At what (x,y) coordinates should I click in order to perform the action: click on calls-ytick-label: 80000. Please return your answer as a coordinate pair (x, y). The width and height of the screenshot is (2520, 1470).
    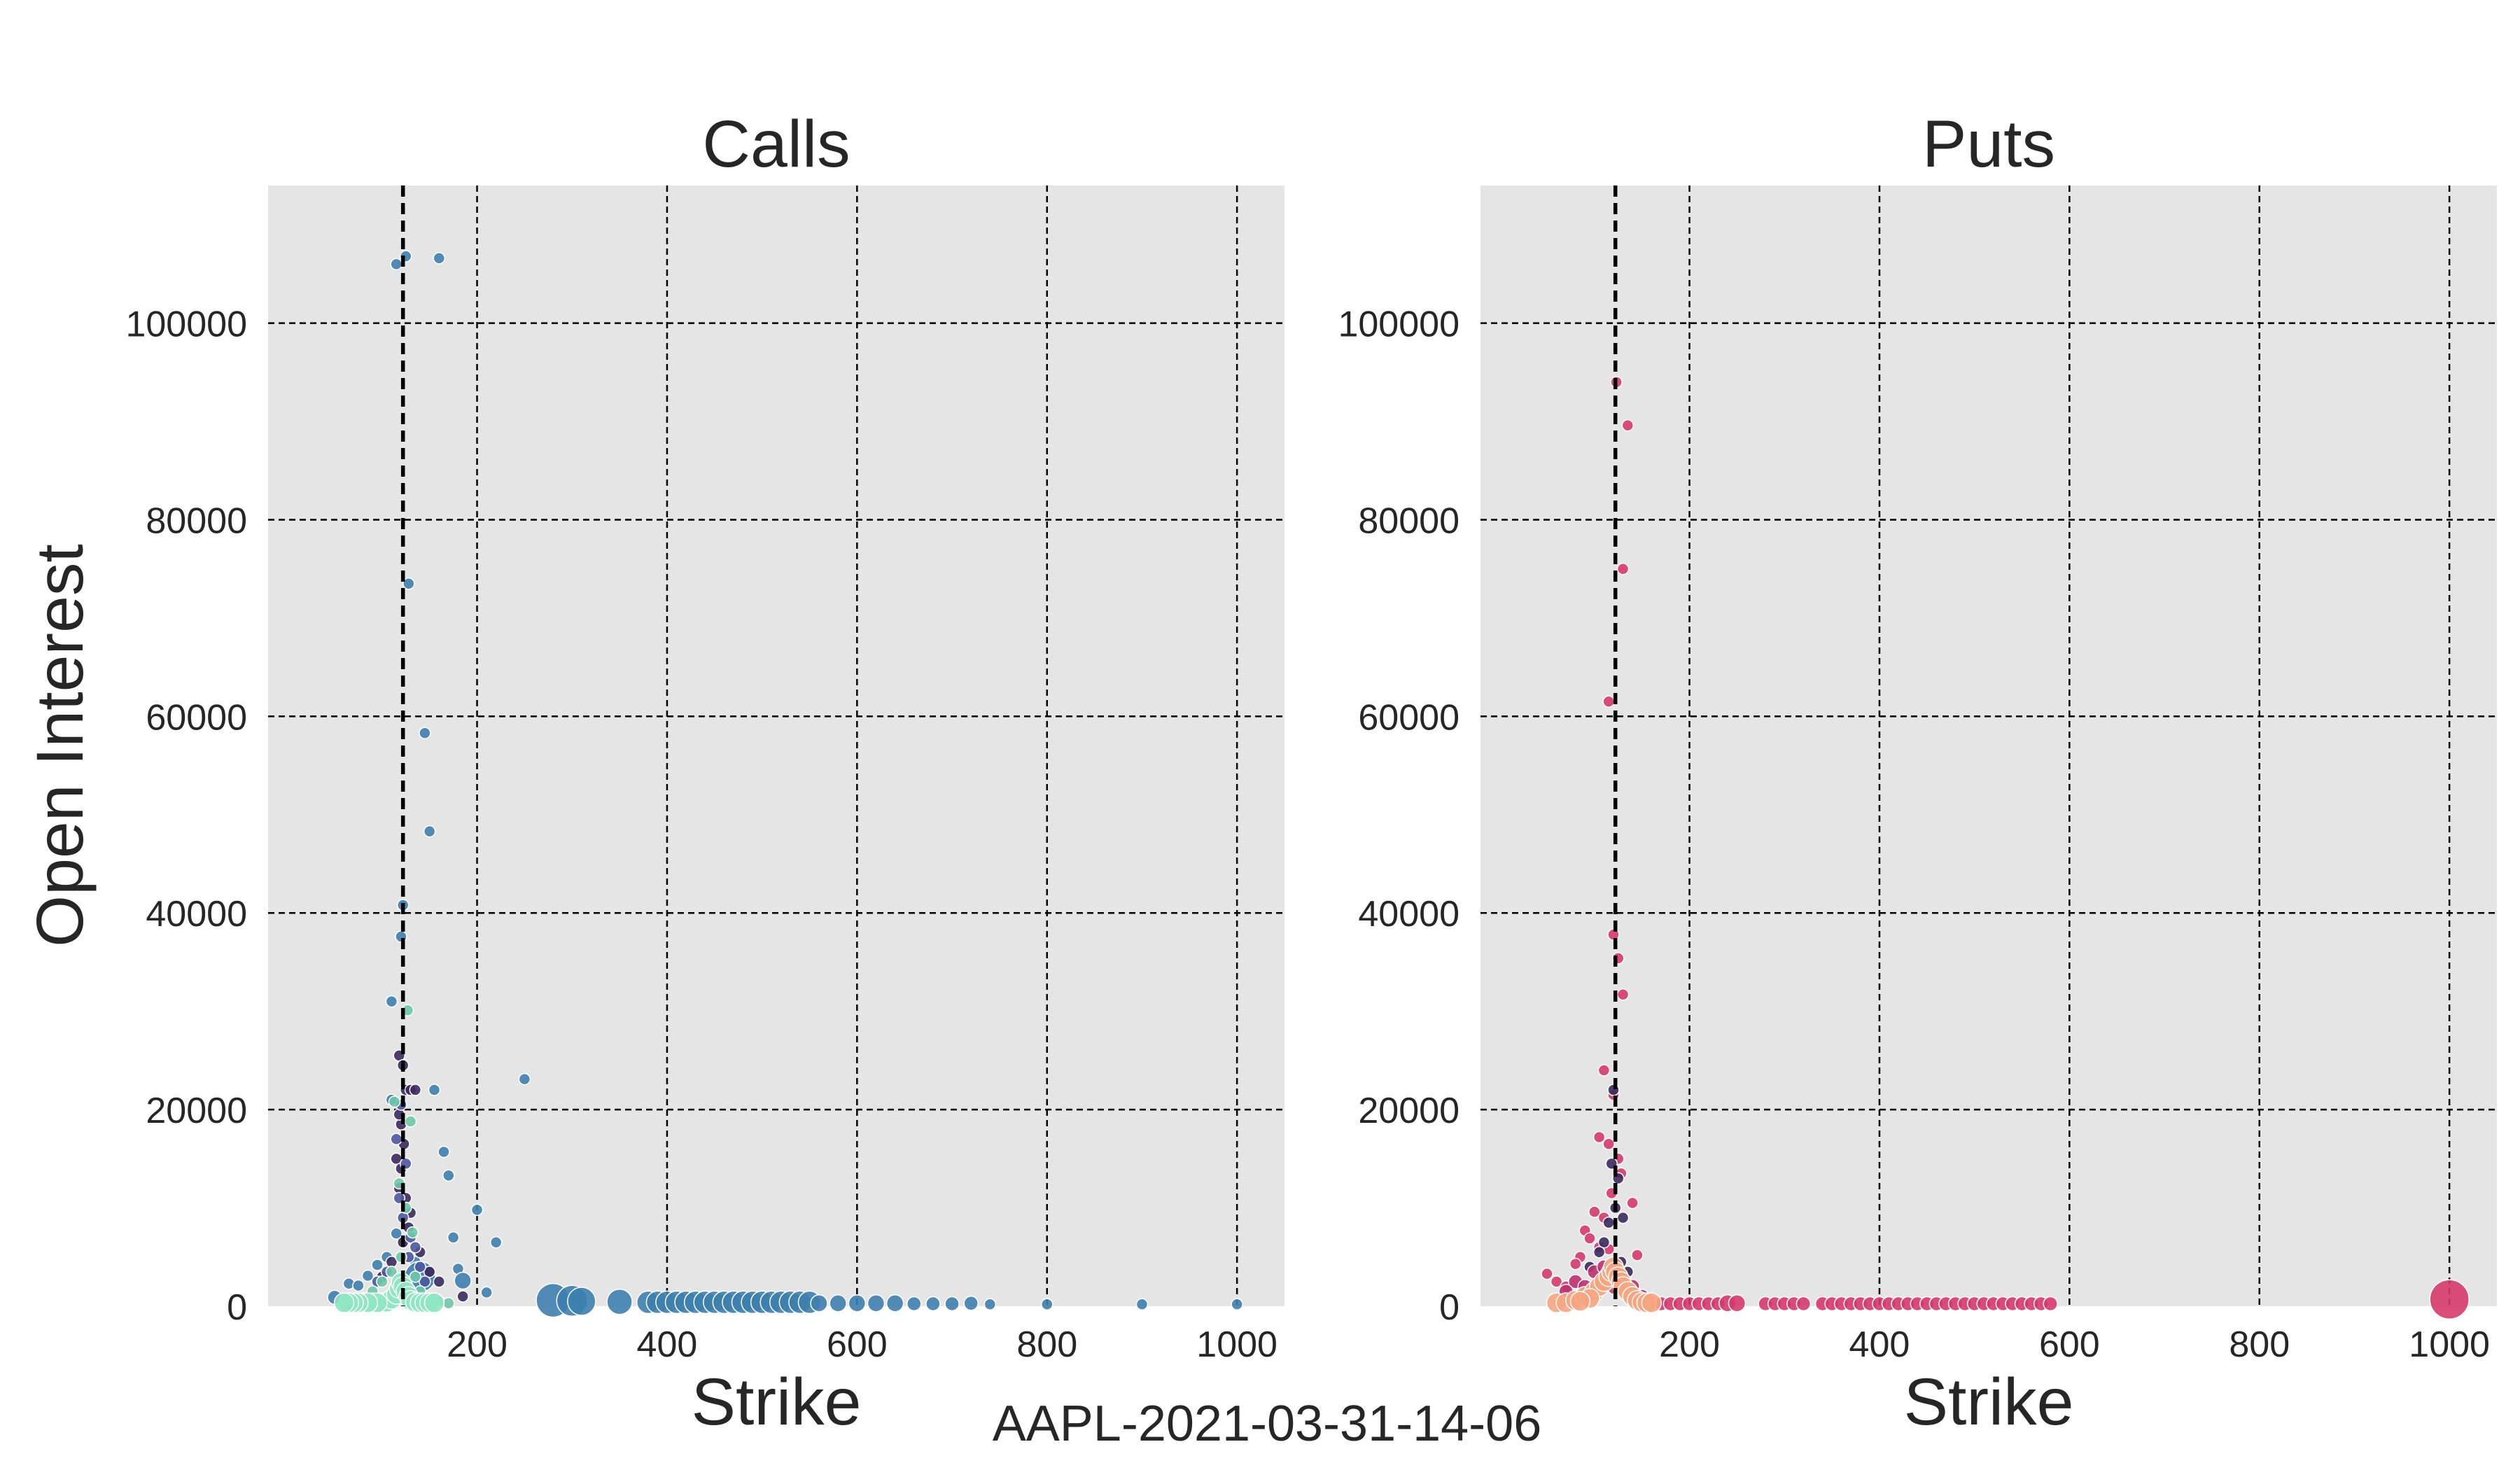
    Looking at the image, I should click on (196, 520).